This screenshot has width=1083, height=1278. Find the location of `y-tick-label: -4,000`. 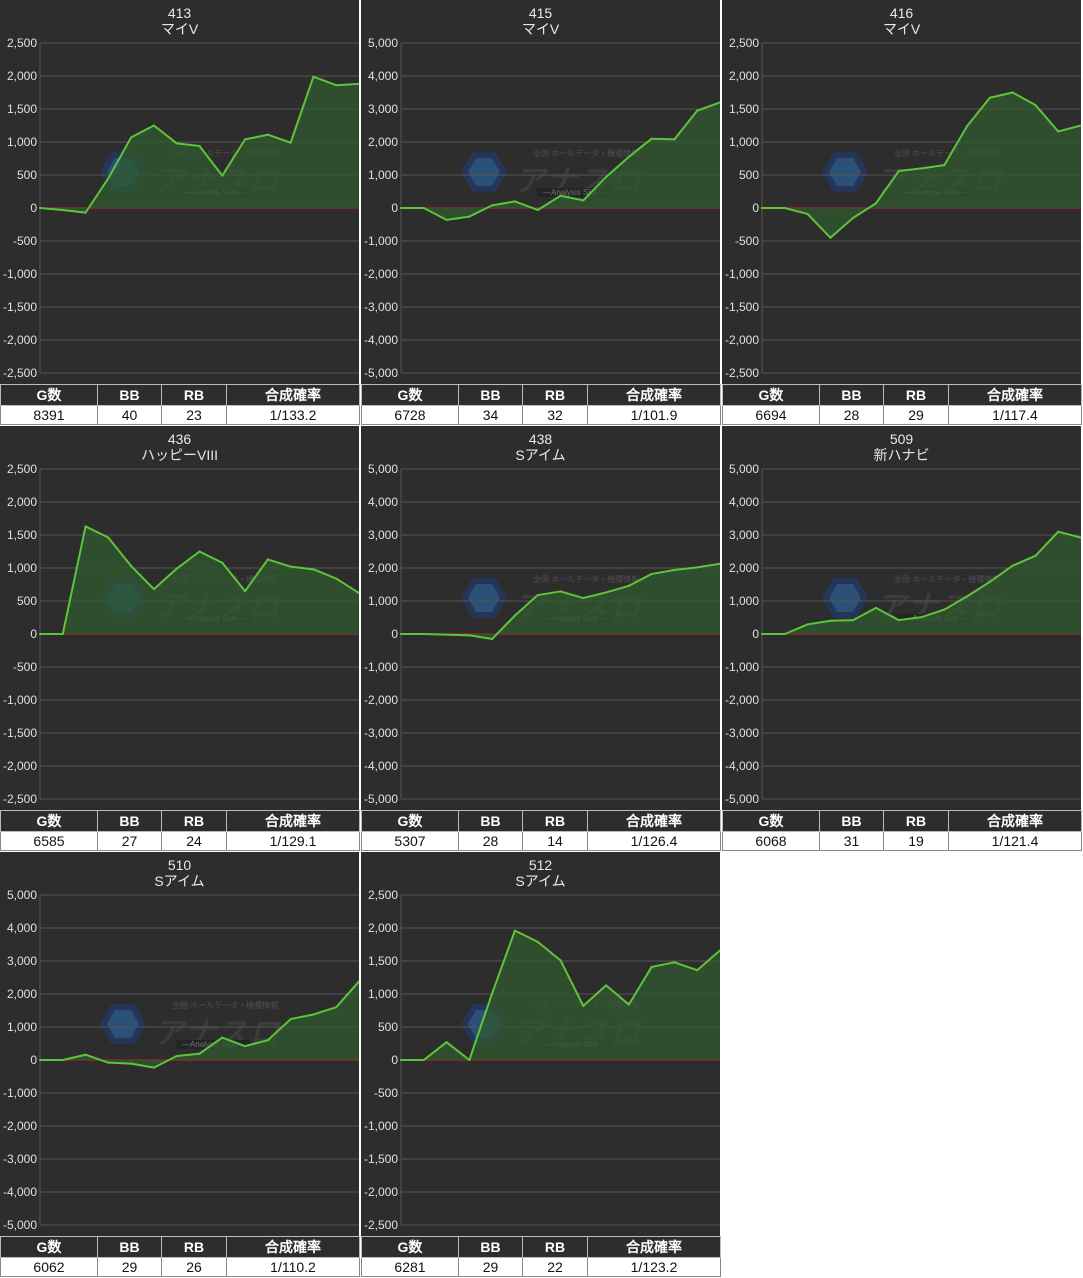

y-tick-label: -4,000 is located at coordinates (20, 1192).